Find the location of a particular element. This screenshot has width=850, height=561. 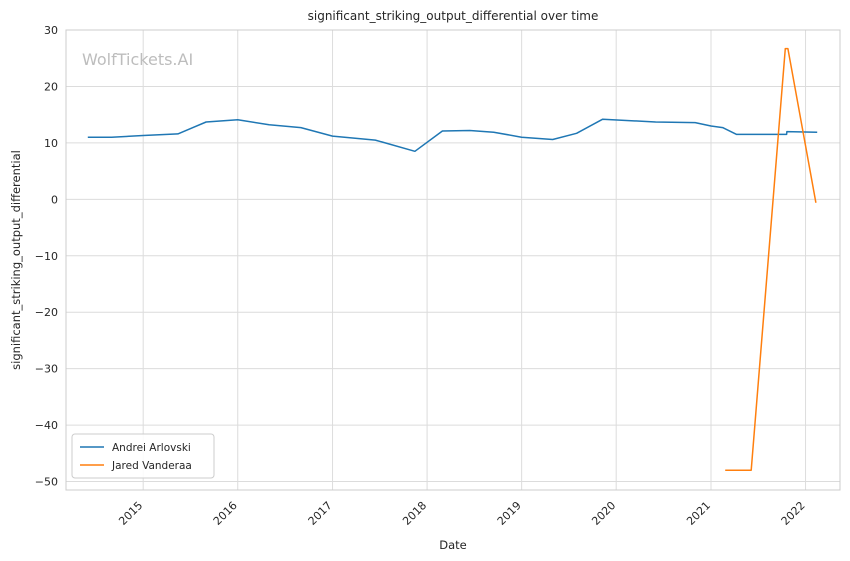

y-tick-label: −50 is located at coordinates (46, 482).